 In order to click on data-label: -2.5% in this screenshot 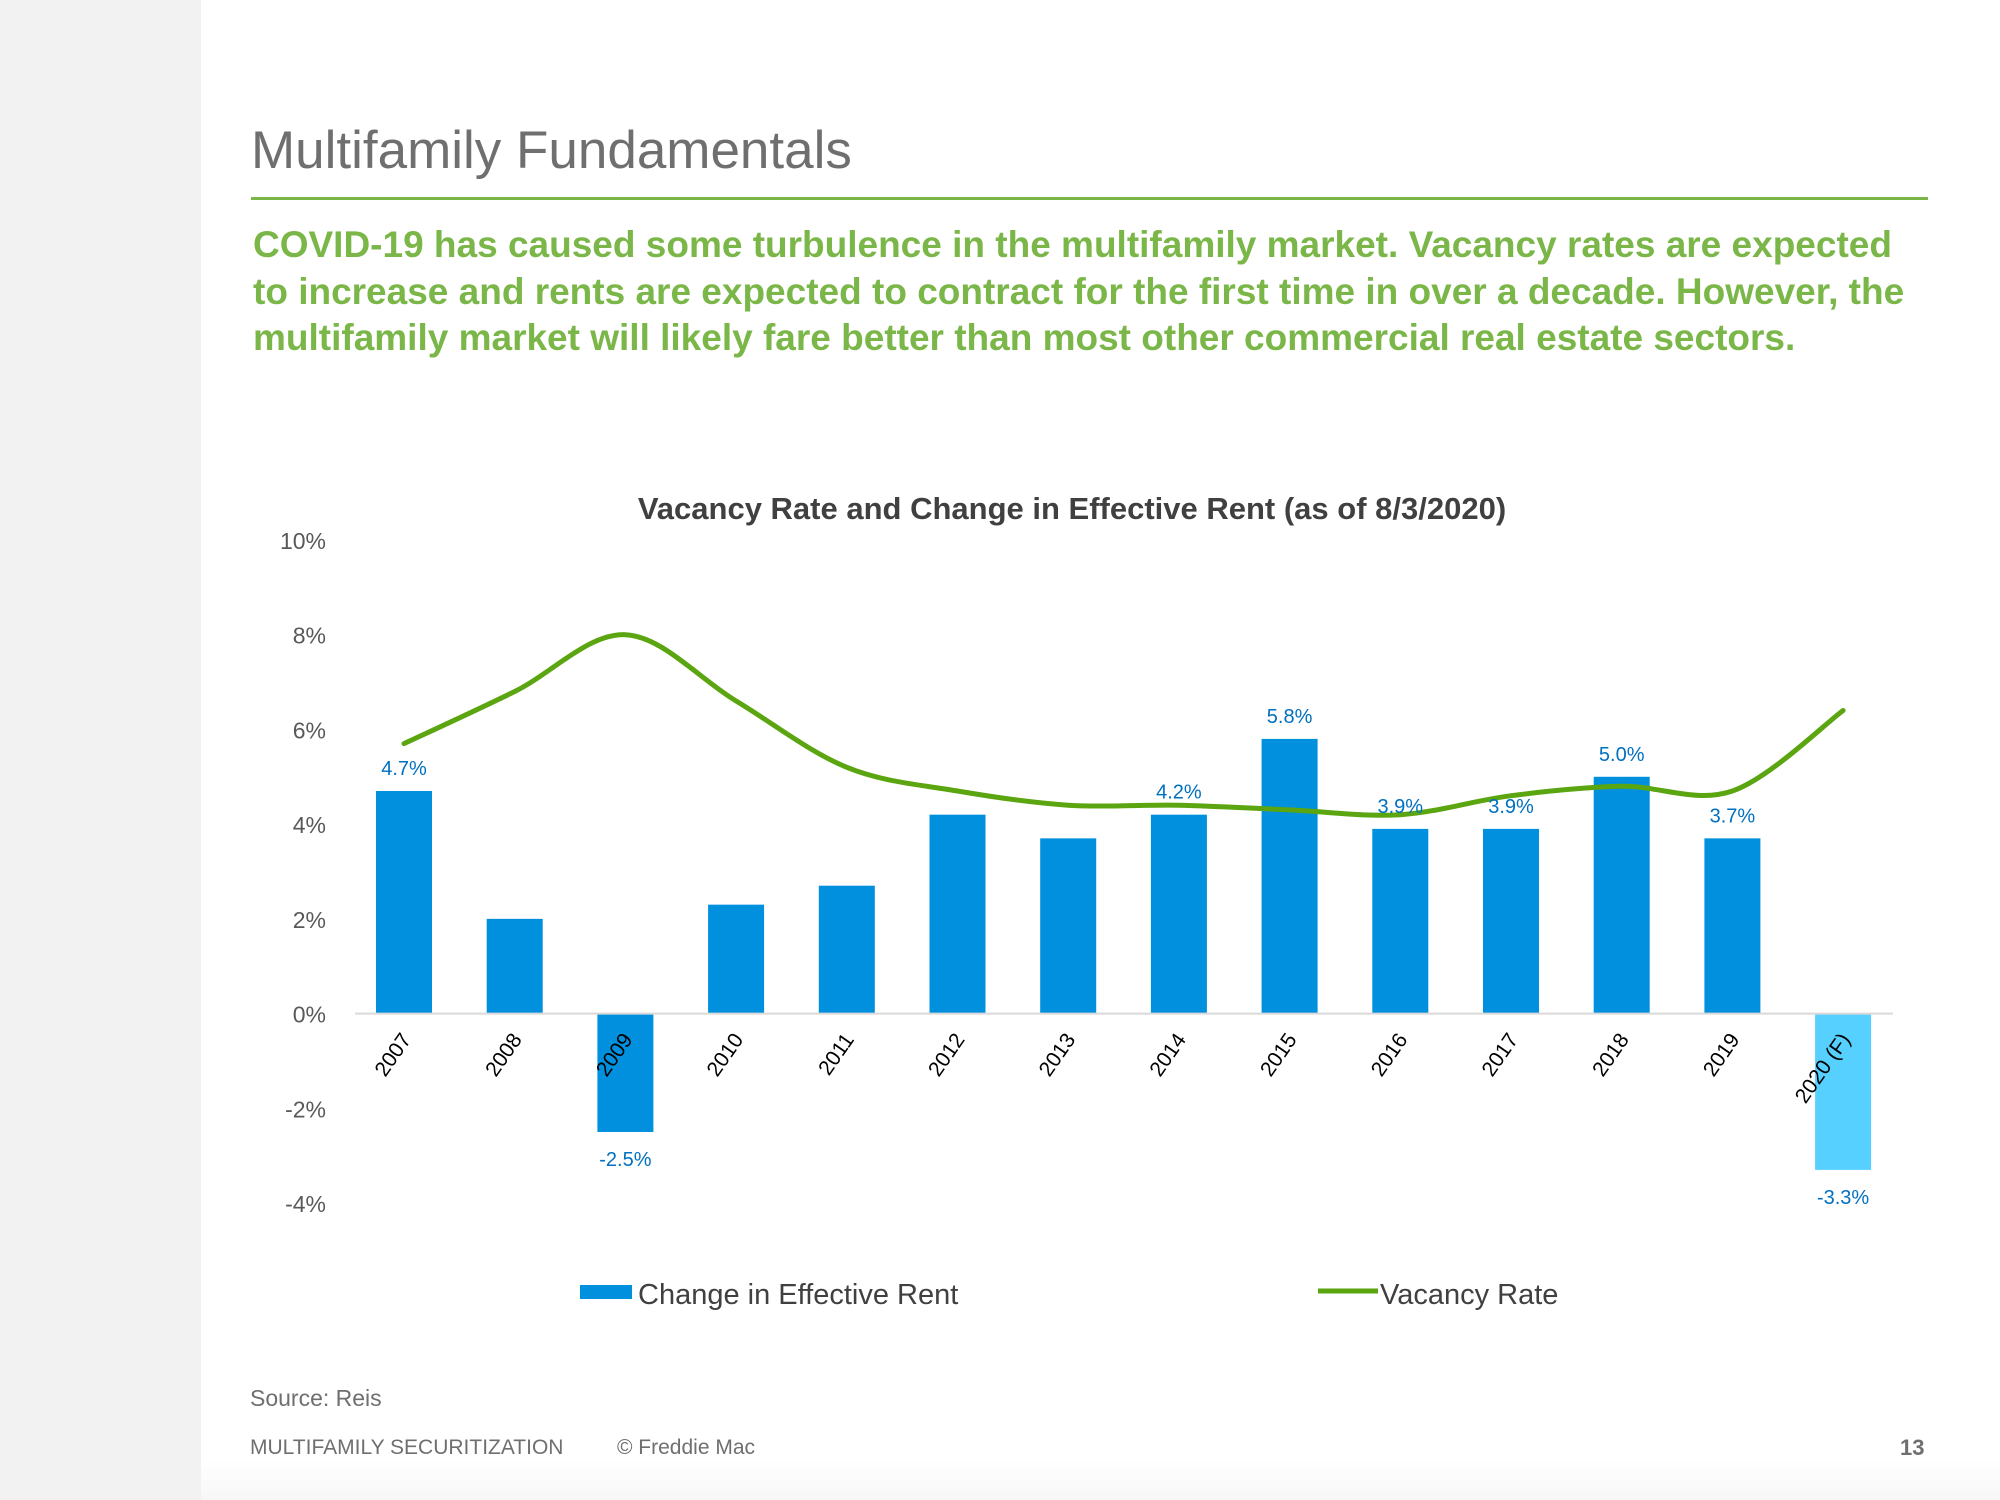, I will do `click(625, 1160)`.